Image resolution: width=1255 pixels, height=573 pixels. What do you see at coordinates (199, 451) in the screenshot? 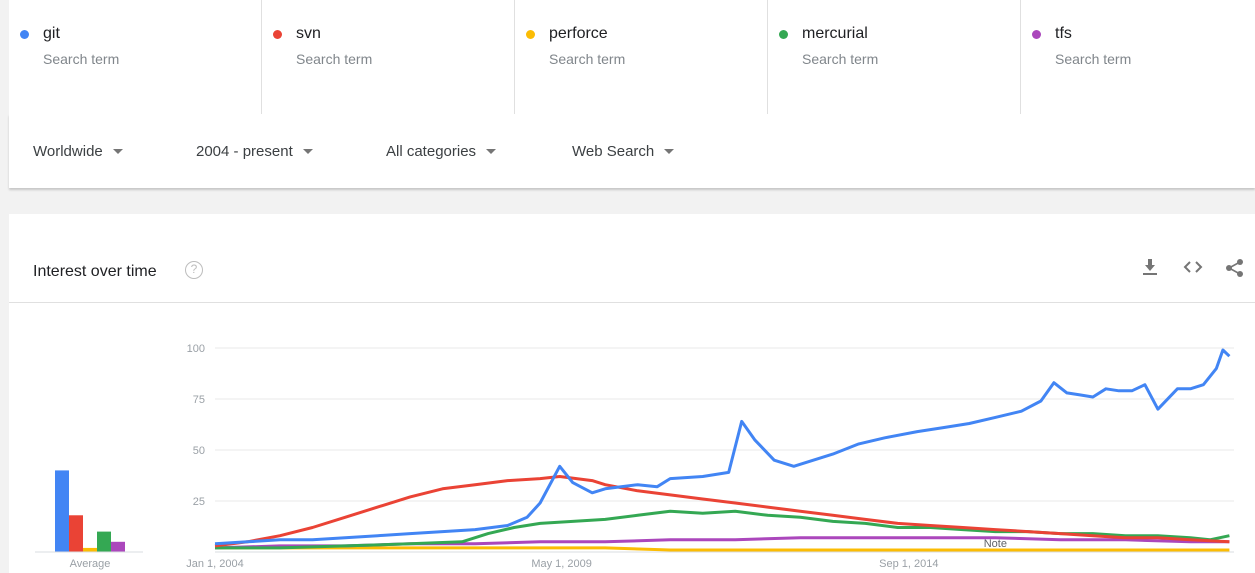
I see `y-tick-label: 50` at bounding box center [199, 451].